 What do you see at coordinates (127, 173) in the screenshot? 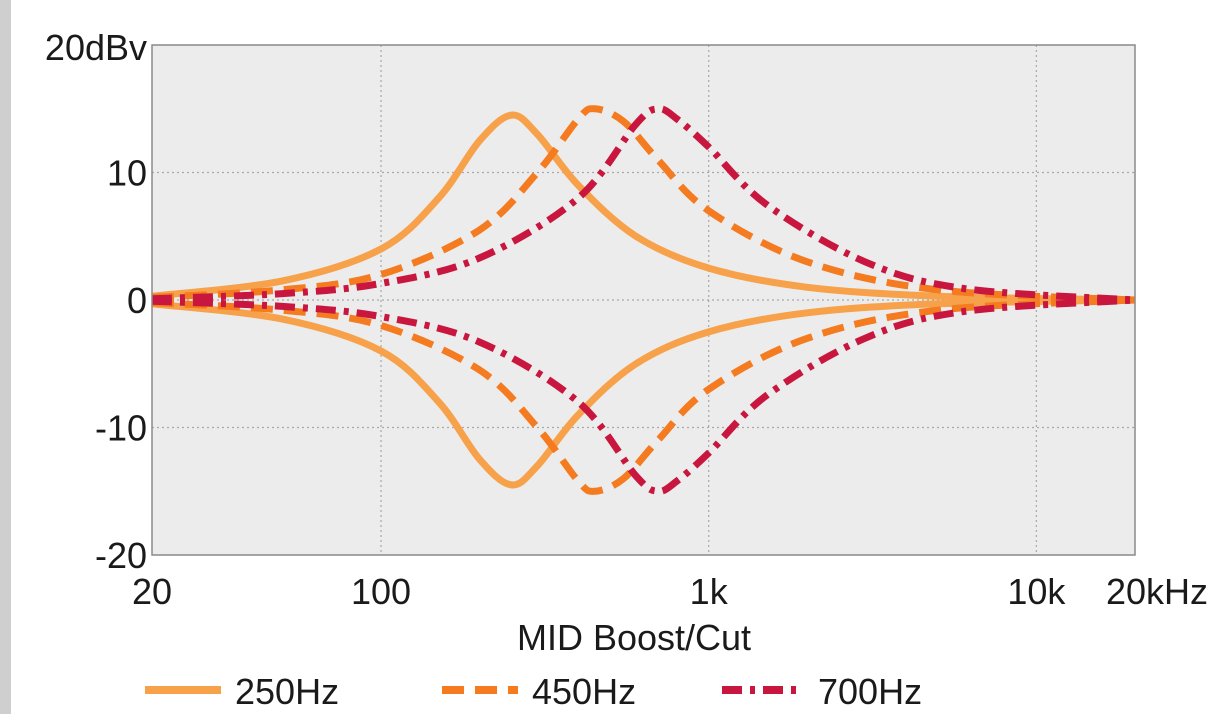
I see `y-tick-label: 10` at bounding box center [127, 173].